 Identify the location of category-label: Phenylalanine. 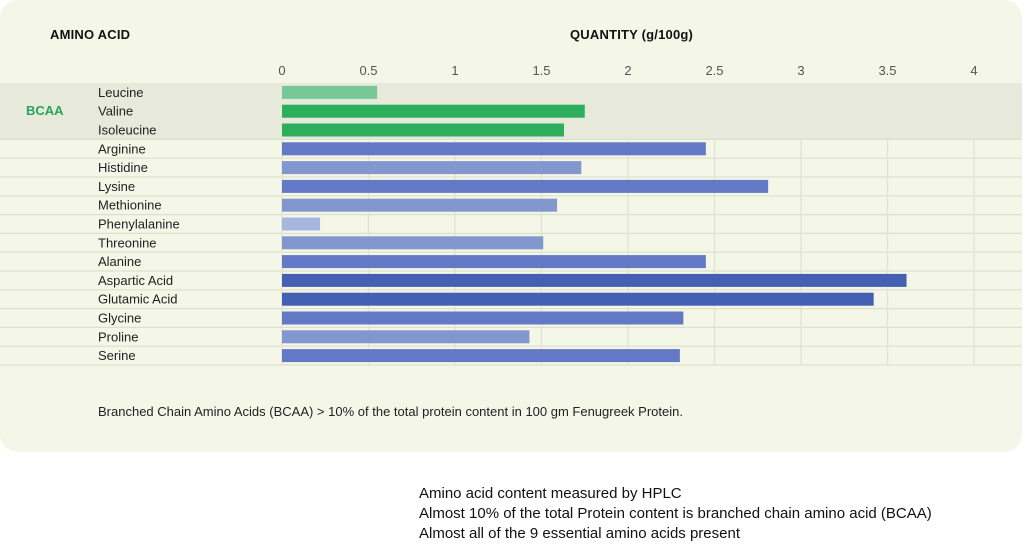
(139, 224).